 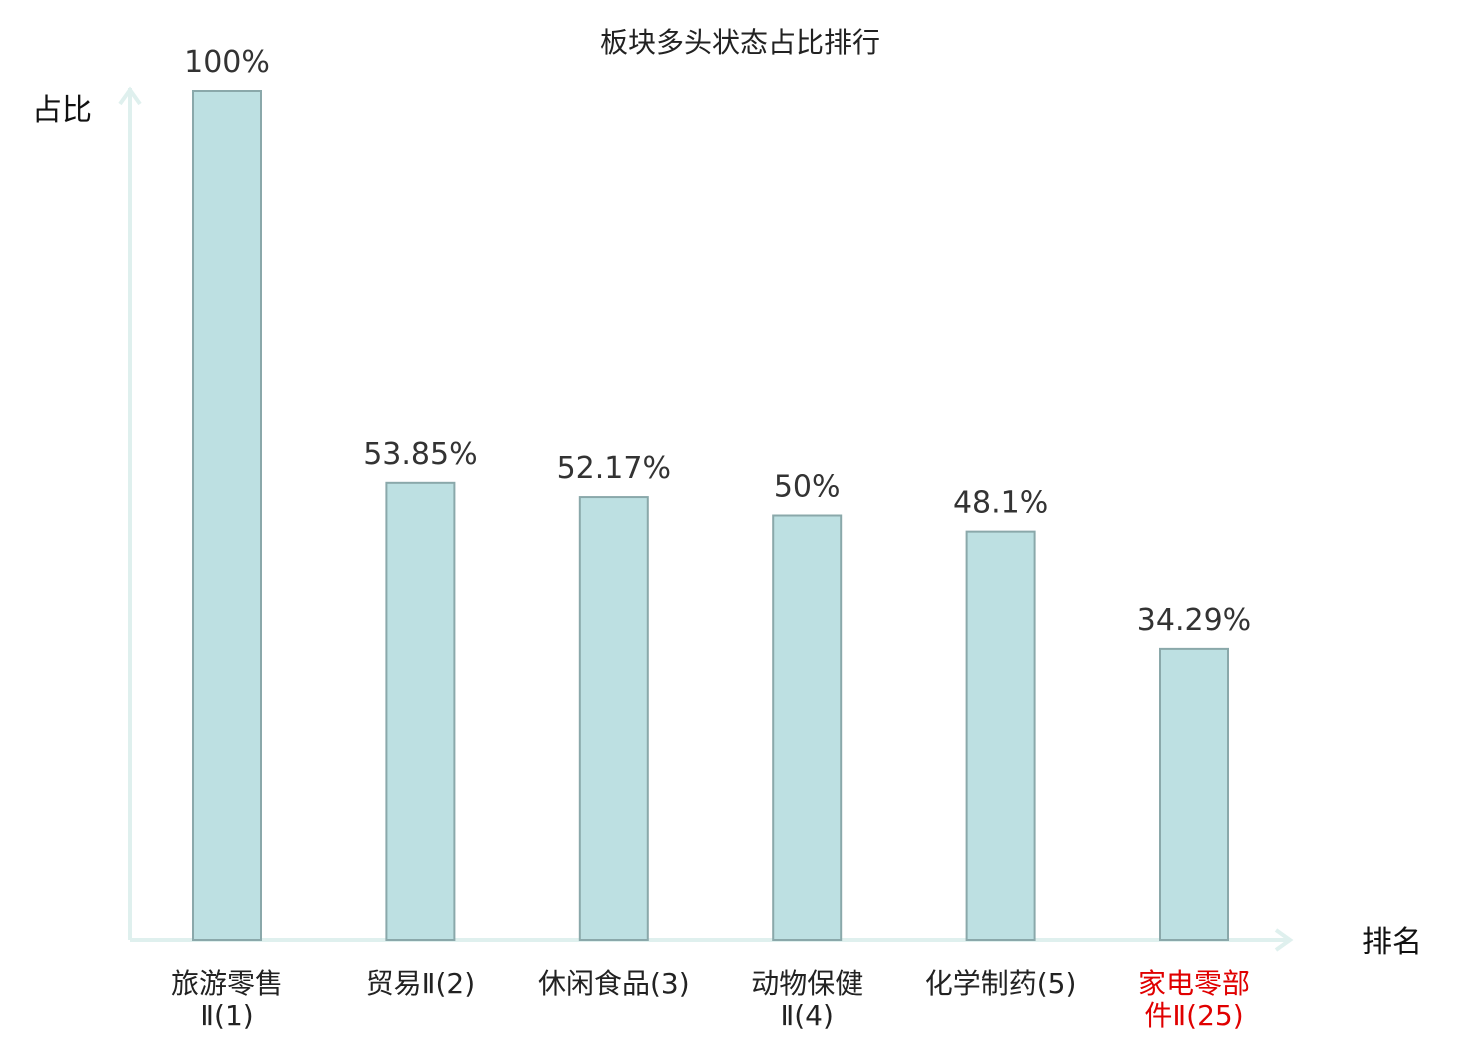 What do you see at coordinates (420, 454) in the screenshot?
I see `value-label: 53.85%` at bounding box center [420, 454].